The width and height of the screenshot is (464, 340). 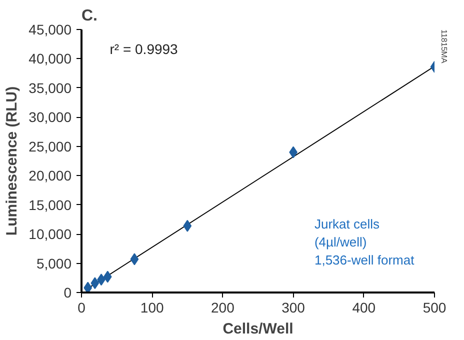 What do you see at coordinates (90, 16) in the screenshot?
I see `chart-title: C.` at bounding box center [90, 16].